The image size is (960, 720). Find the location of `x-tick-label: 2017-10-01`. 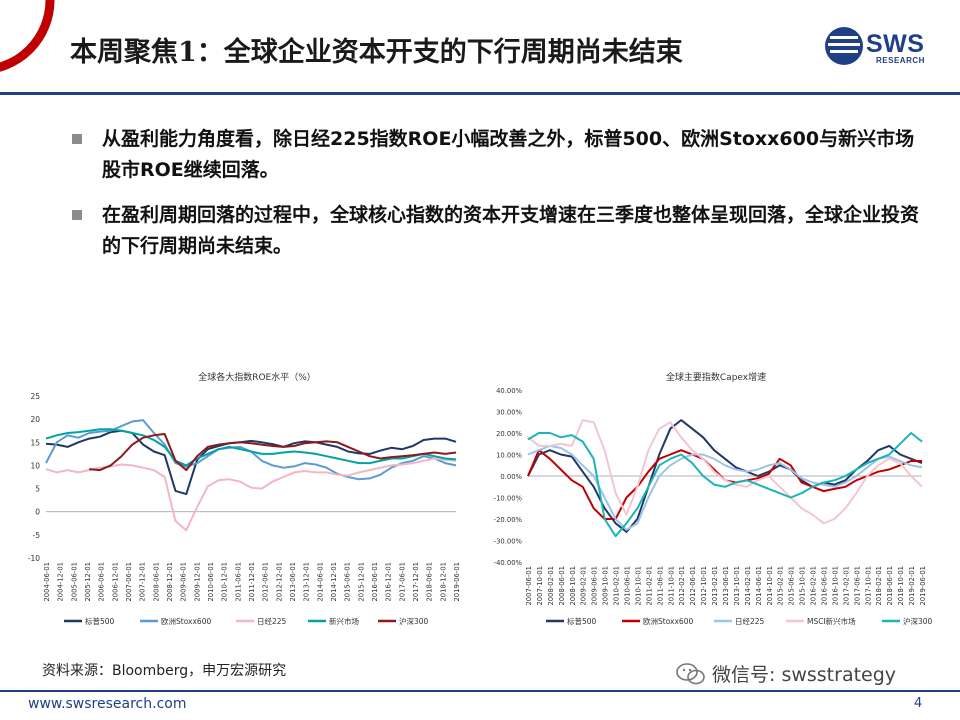

x-tick-label: 2017-10-01 is located at coordinates (868, 586).